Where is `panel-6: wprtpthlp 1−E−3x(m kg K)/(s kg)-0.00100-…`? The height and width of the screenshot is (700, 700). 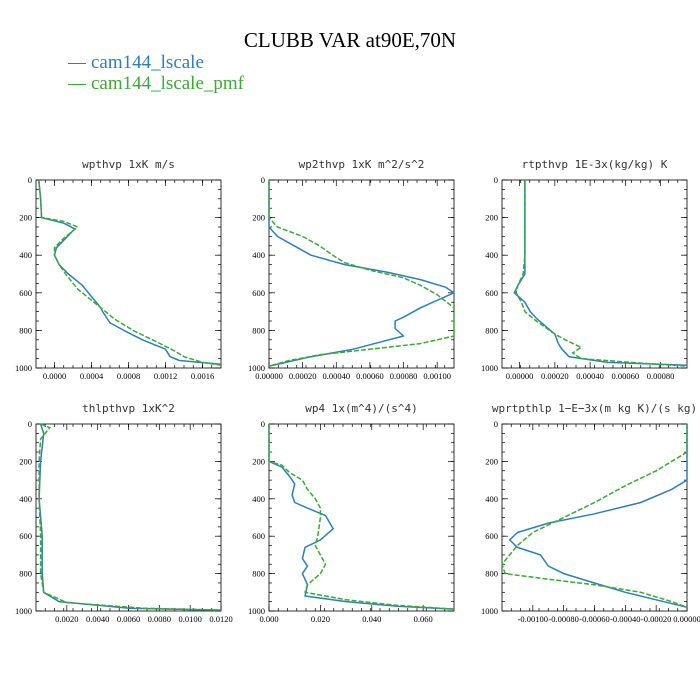
panel-6: wprtpthlp 1−E−3x(m kg K)/(s kg)-0.00100-… is located at coordinates (590, 513).